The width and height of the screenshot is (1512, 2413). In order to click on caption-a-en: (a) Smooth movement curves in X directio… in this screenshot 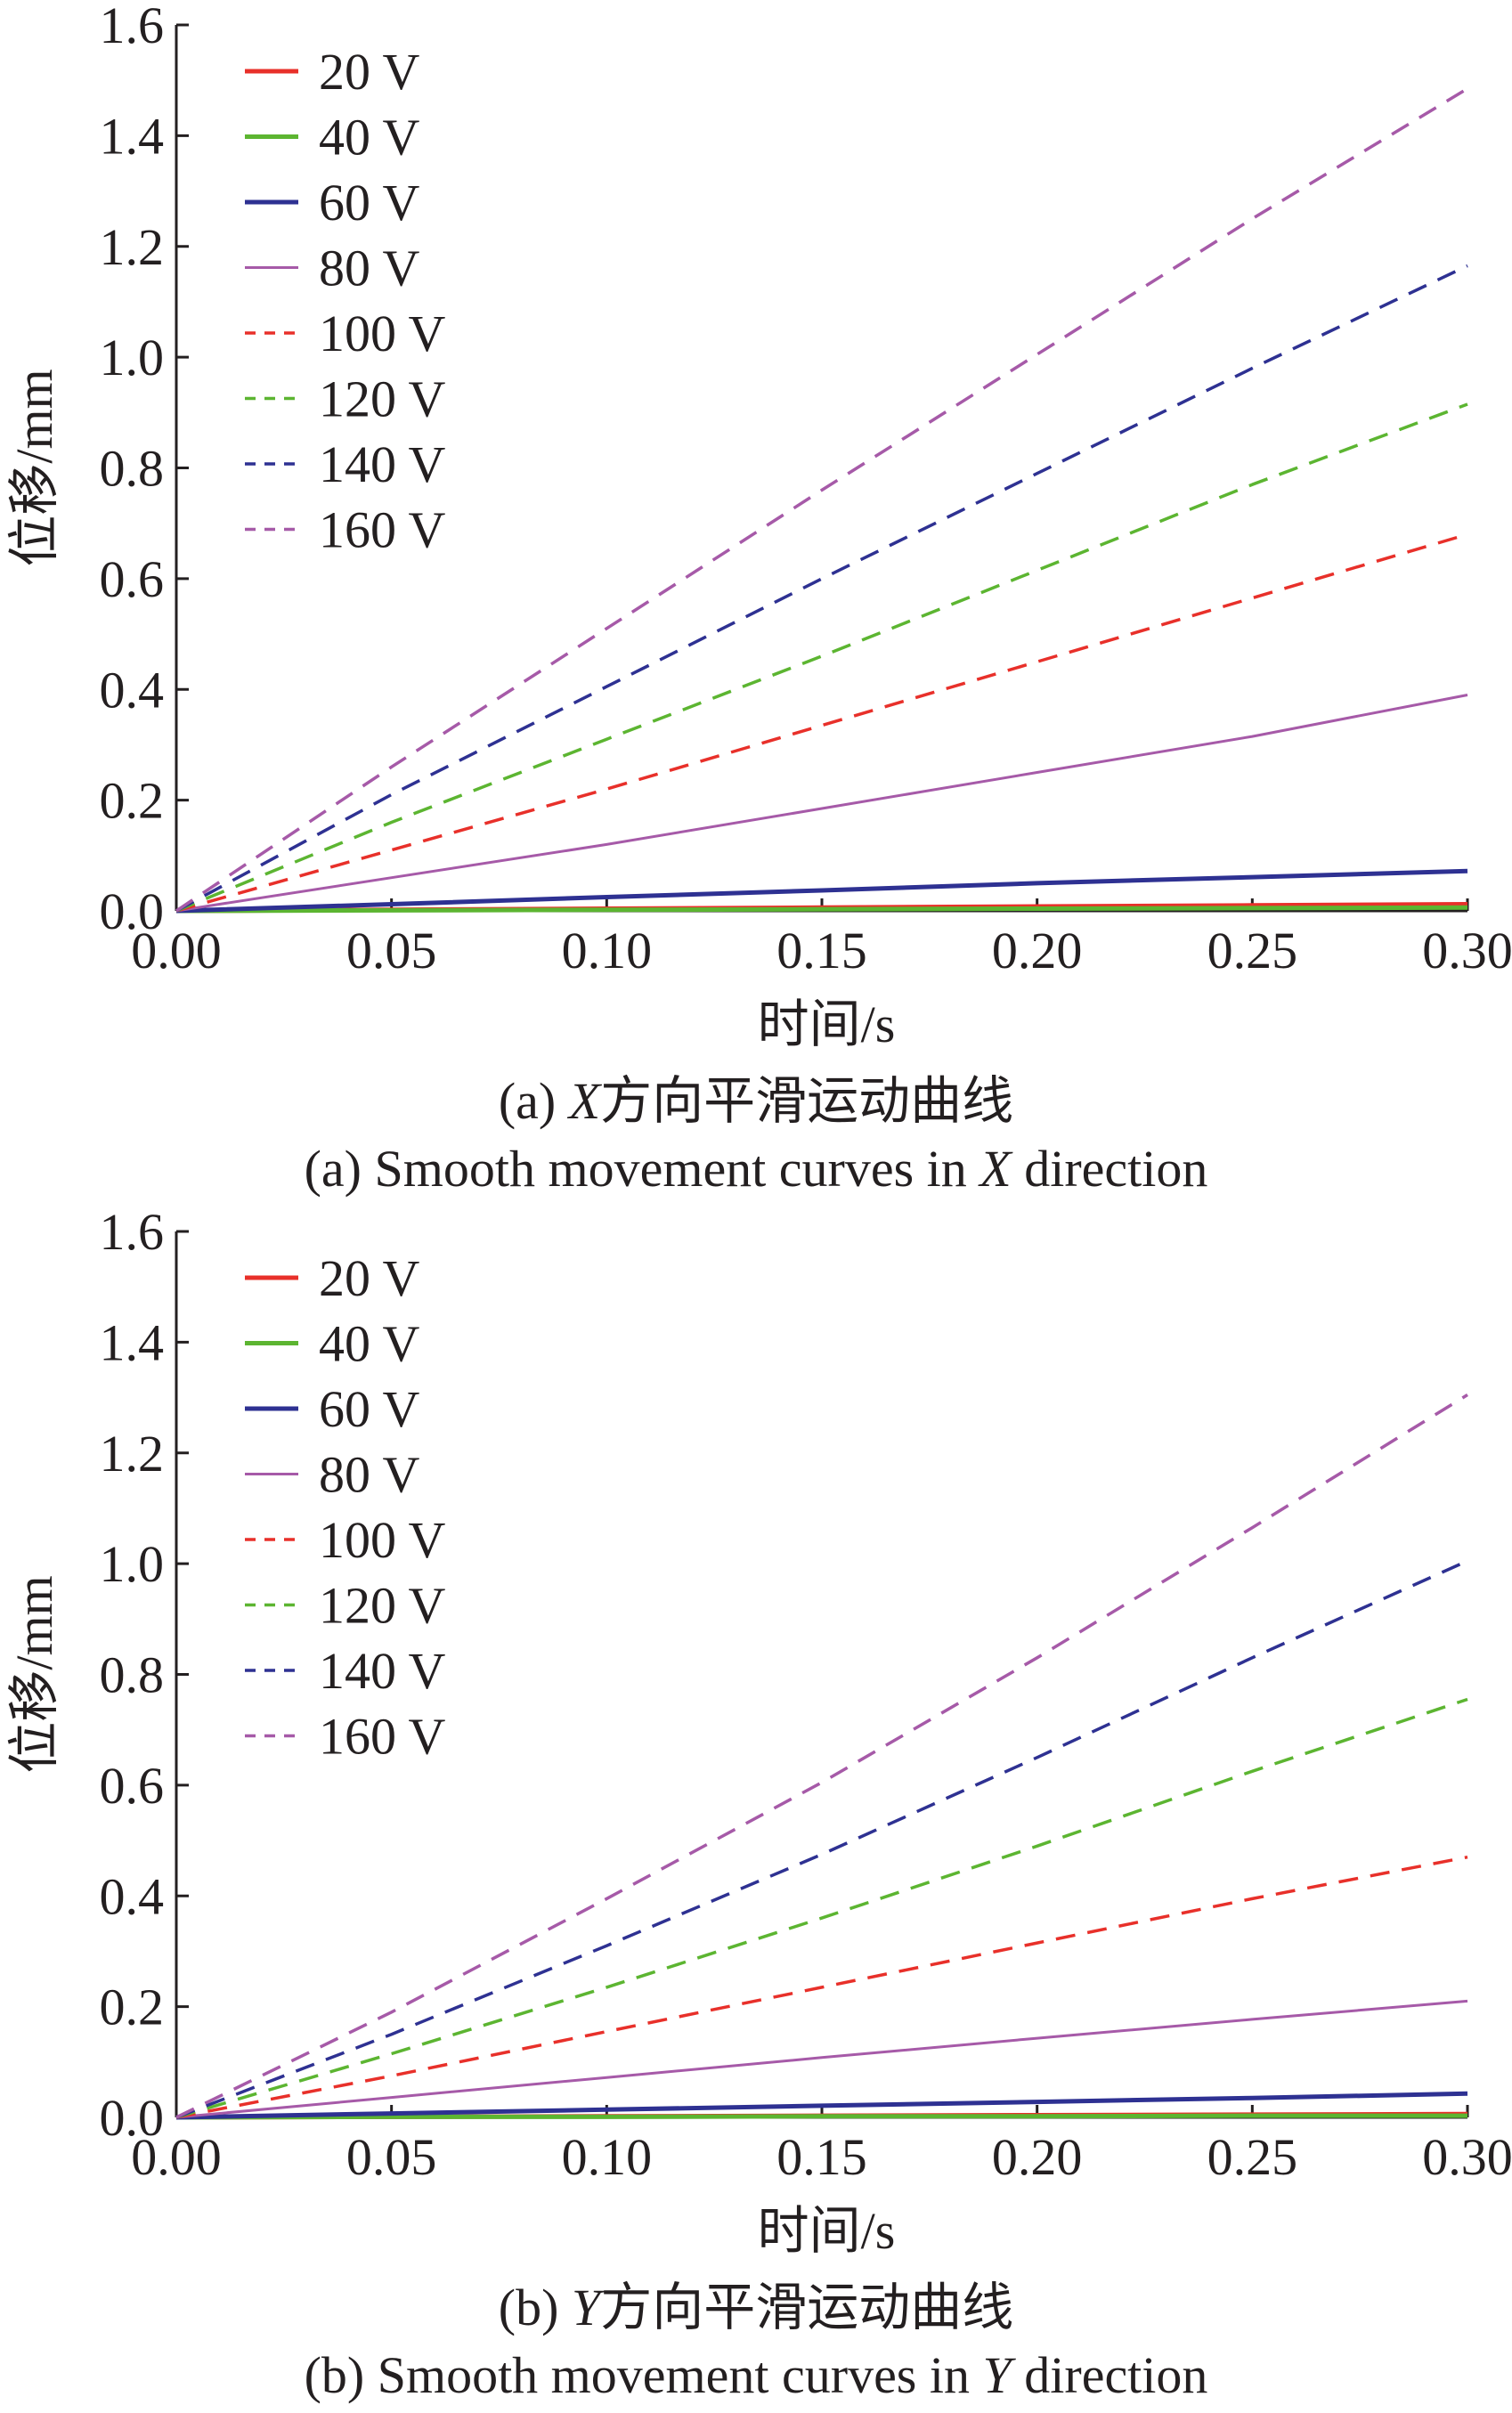, I will do `click(756, 1169)`.